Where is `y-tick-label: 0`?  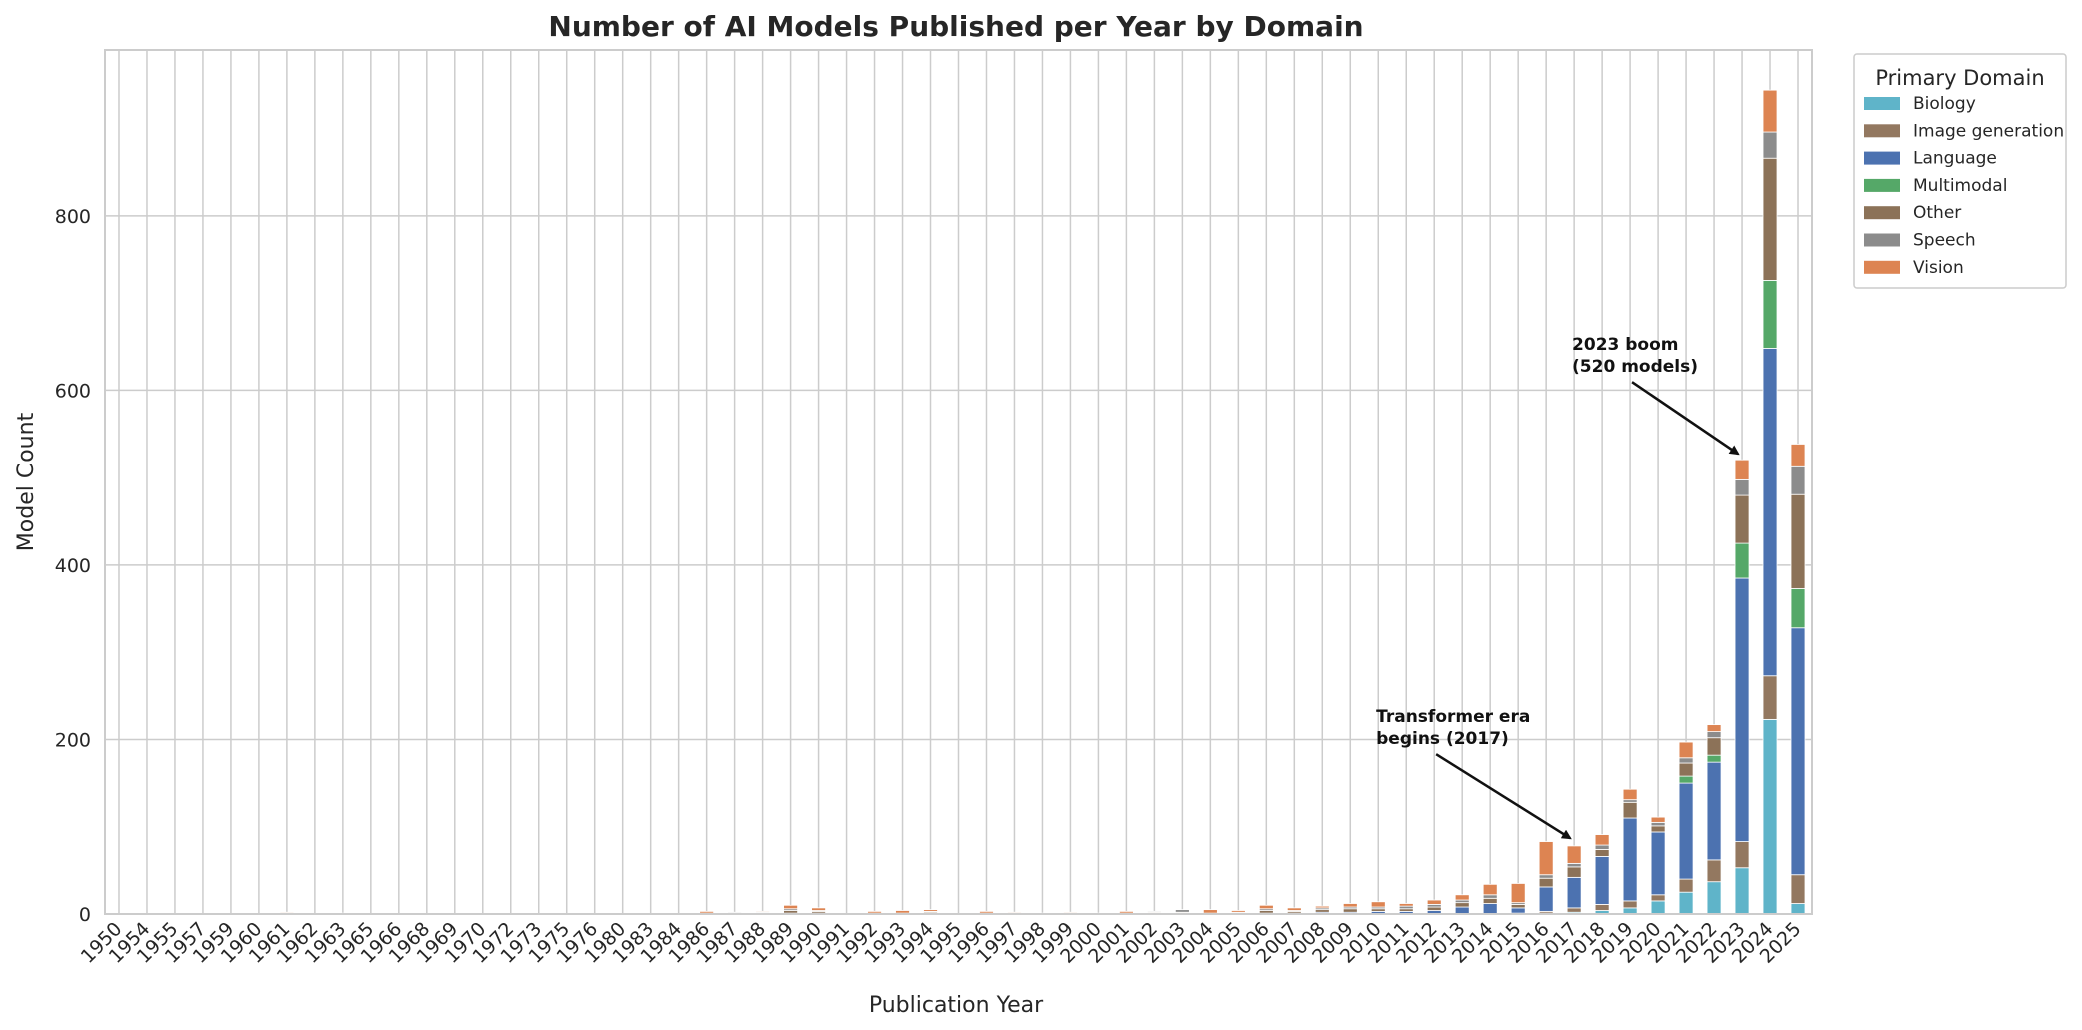 y-tick-label: 0 is located at coordinates (85, 915).